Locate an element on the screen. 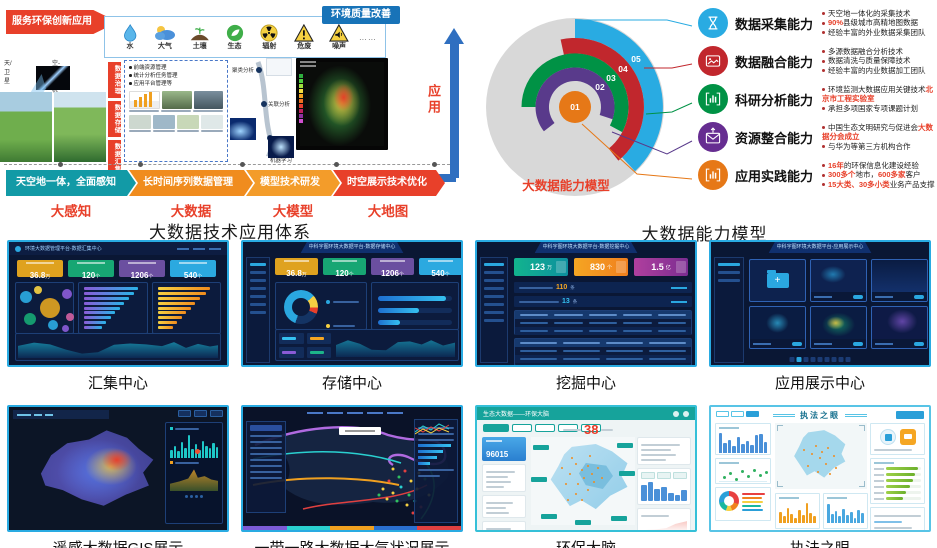 Image resolution: width=937 pixels, height=548 pixels. stat-cards: 36.8万 120个 1206个 540个 is located at coordinates (368, 268).